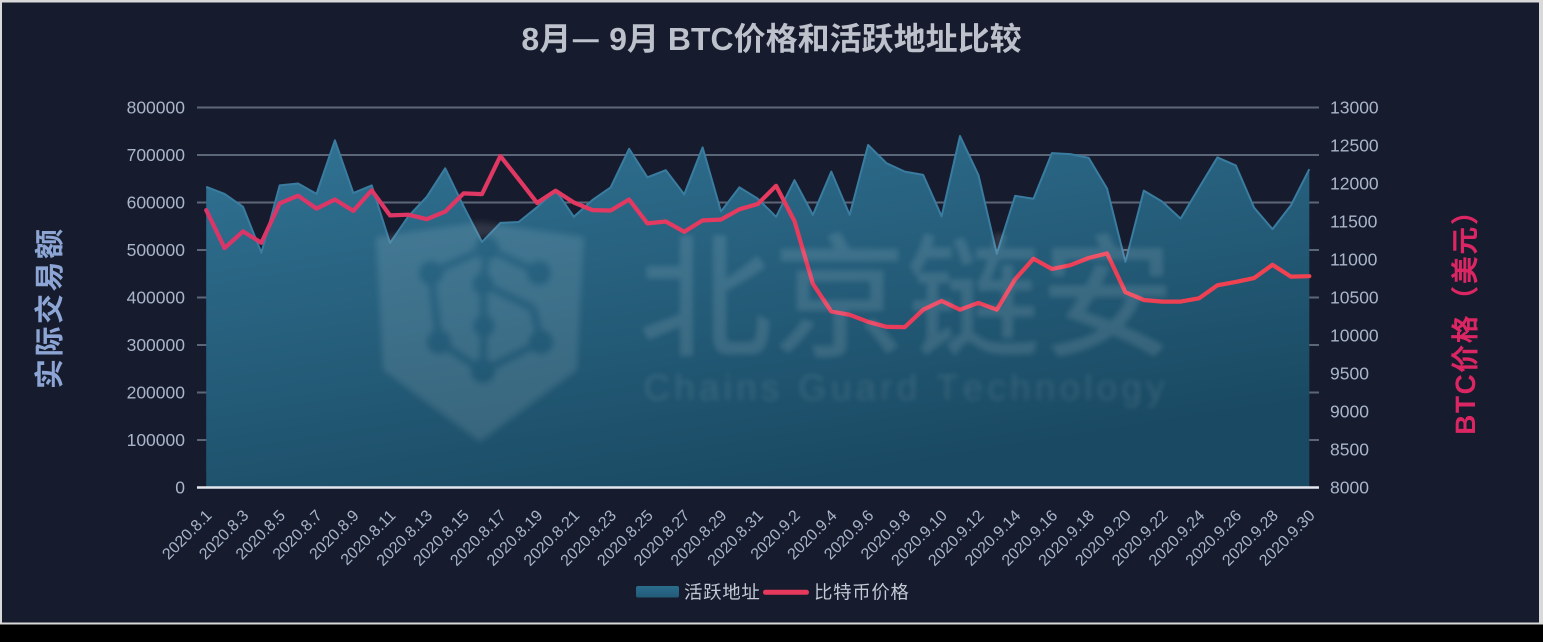 This screenshot has height=642, width=1543. Describe the element at coordinates (156, 298) in the screenshot. I see `svg-text: 400000` at that location.